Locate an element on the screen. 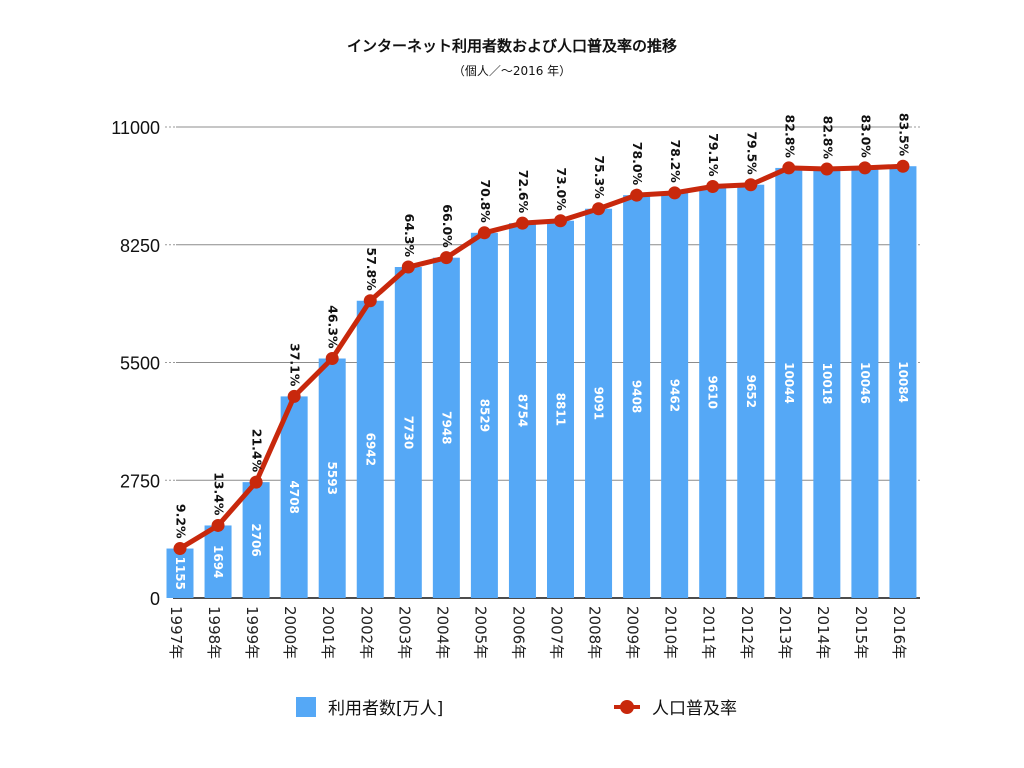 This screenshot has height=768, width=1024. rate-label: 75.3% is located at coordinates (599, 177).